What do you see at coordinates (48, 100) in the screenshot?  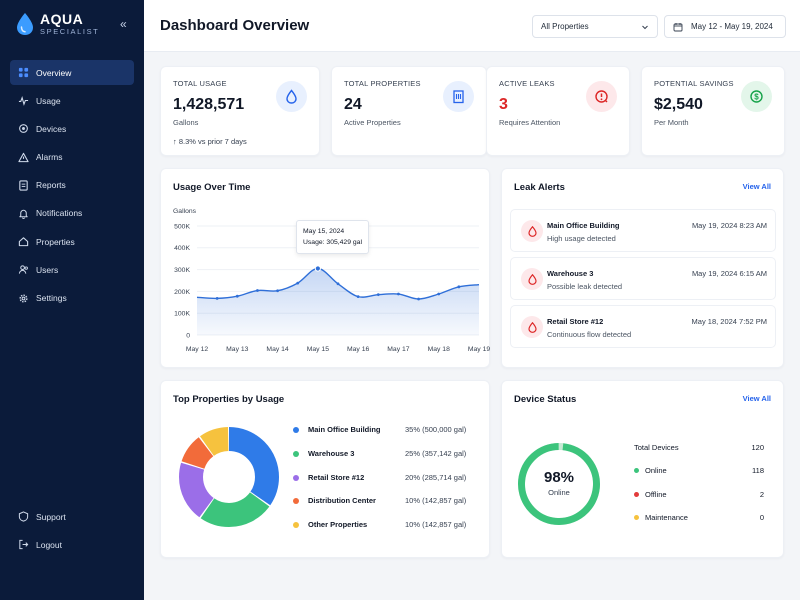 I see `sidebar-item-label: Usage` at bounding box center [48, 100].